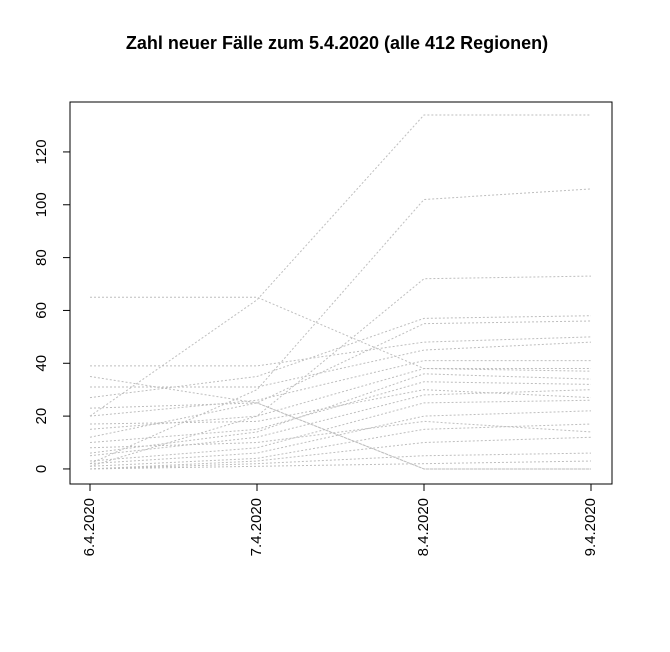 This screenshot has width=670, height=652. What do you see at coordinates (41, 257) in the screenshot?
I see `y-tick-label: 80` at bounding box center [41, 257].